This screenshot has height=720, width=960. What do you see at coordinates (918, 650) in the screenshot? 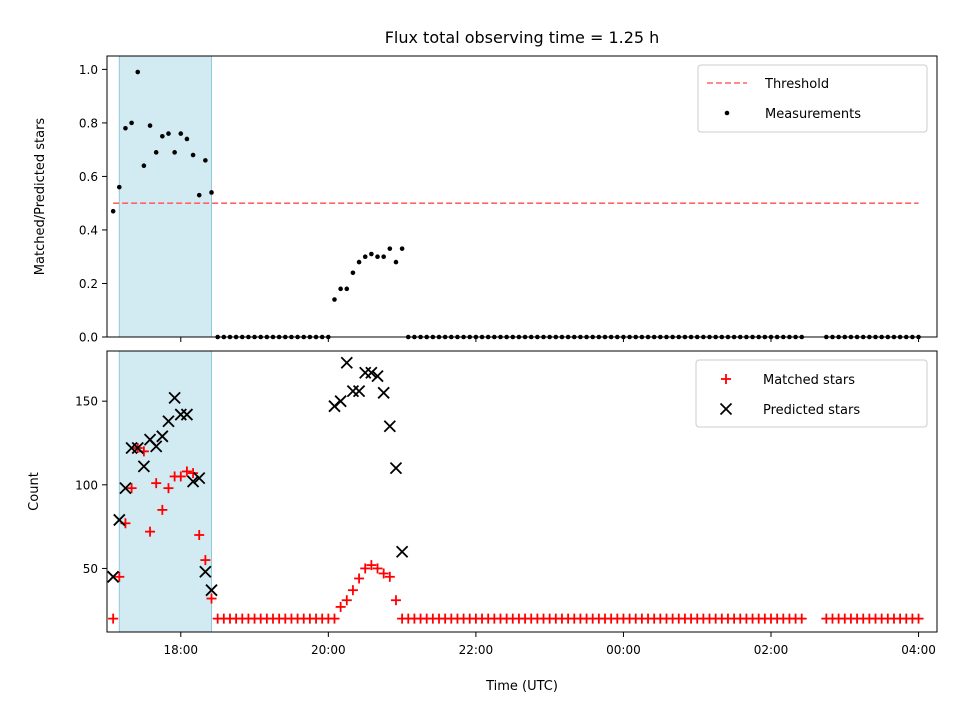
I see `x-tick-label: 04:00` at bounding box center [918, 650].